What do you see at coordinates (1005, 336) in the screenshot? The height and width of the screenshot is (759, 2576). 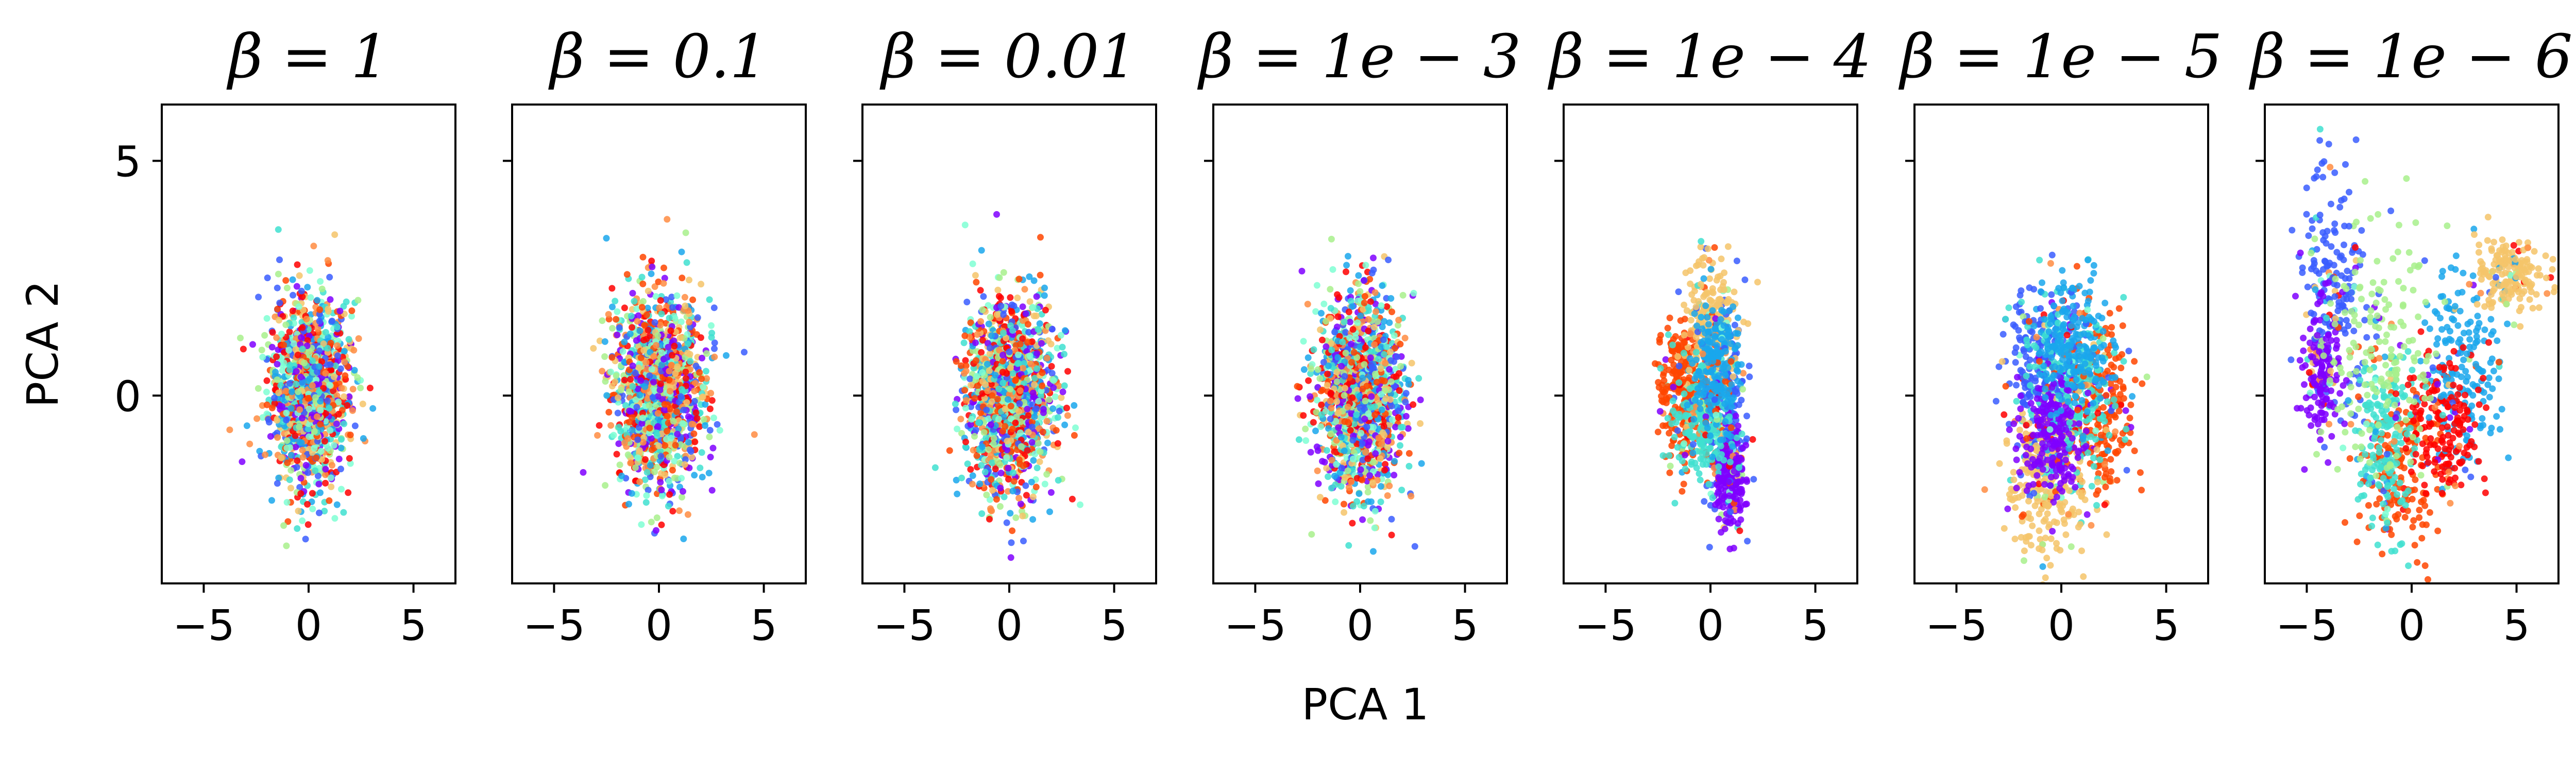 I see `scatter-panel-3: β = 0.01−5 0 5` at bounding box center [1005, 336].